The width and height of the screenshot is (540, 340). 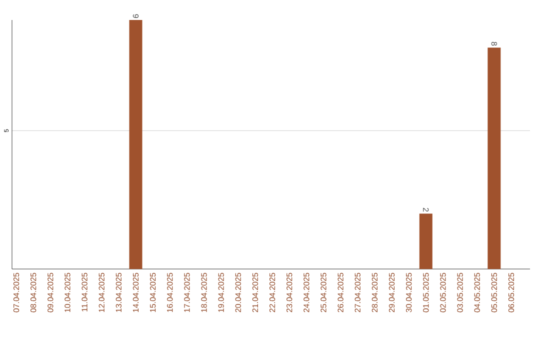 I want to click on x-tick-label: 09.04.2025, so click(x=51, y=292).